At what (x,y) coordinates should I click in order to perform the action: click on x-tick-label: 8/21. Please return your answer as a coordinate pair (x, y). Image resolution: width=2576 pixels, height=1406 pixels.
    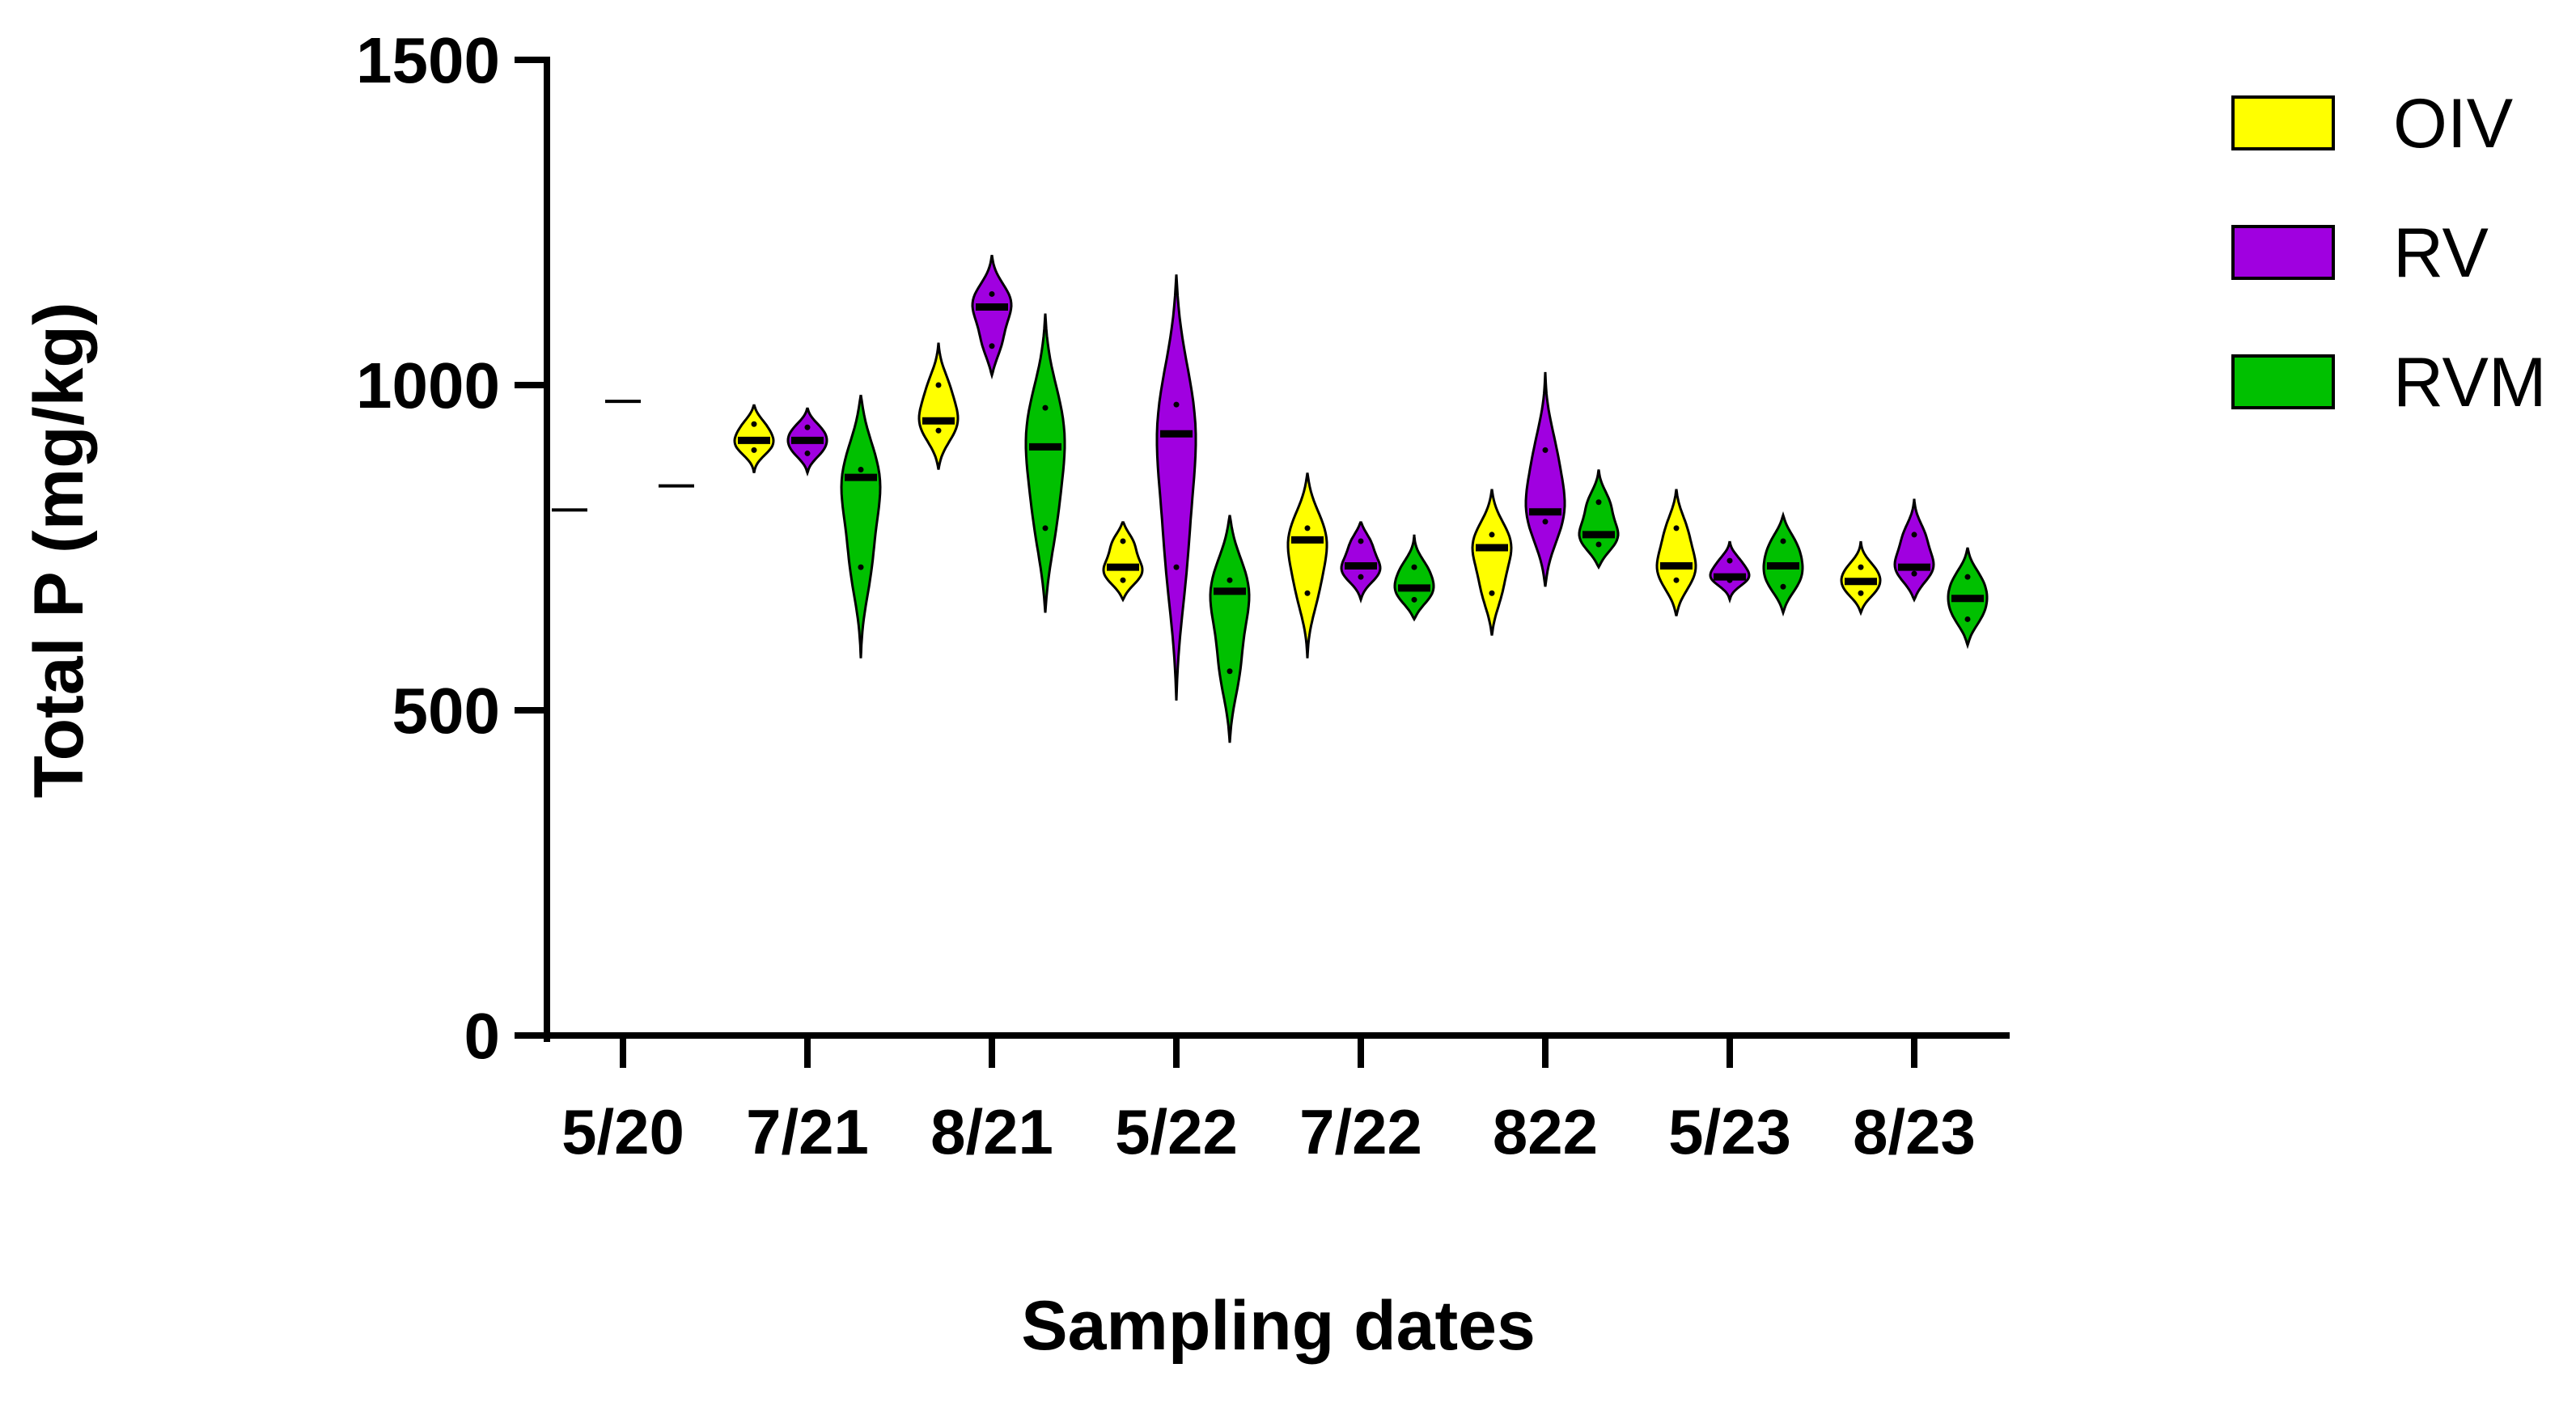
    Looking at the image, I should click on (991, 1132).